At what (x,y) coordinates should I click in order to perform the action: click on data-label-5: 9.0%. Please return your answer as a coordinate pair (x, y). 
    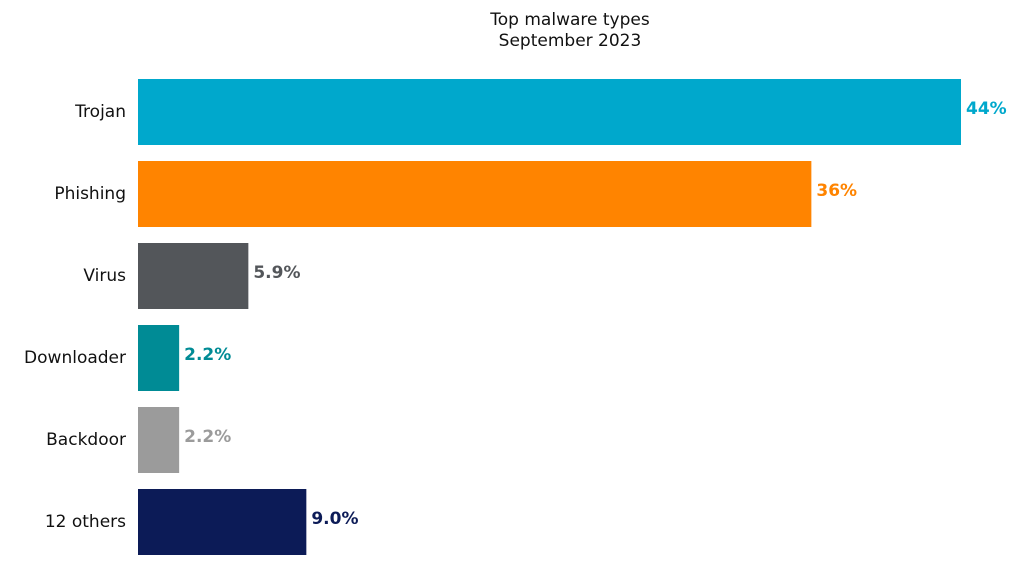
    Looking at the image, I should click on (334, 519).